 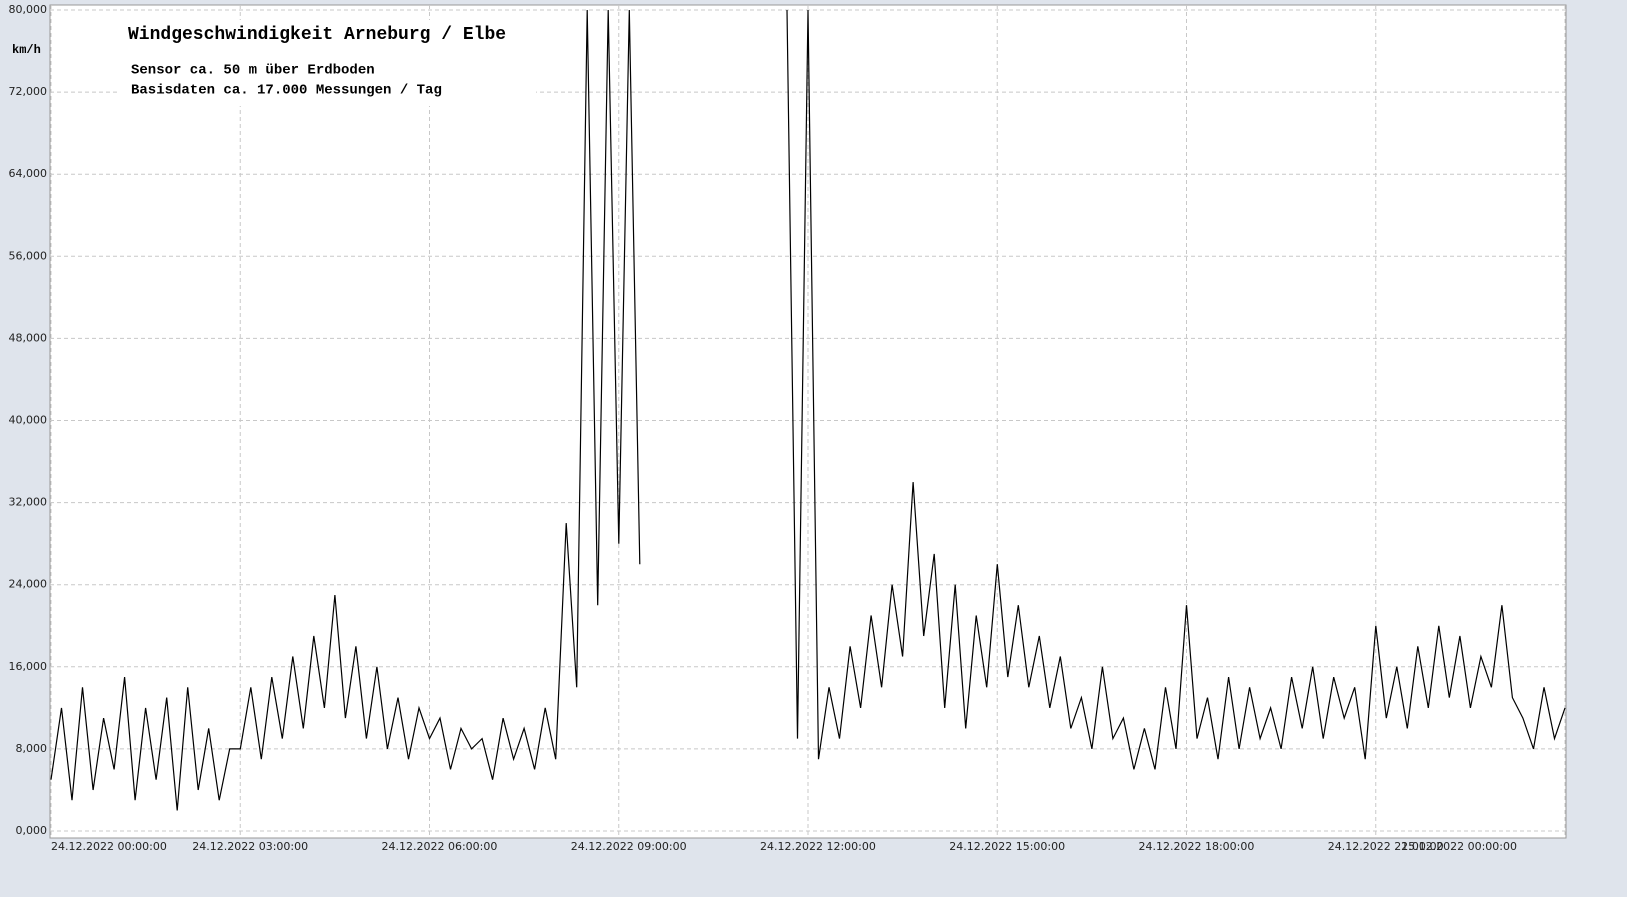 I want to click on x-tick-label: 24.12.2022 09:00:00, so click(x=629, y=846).